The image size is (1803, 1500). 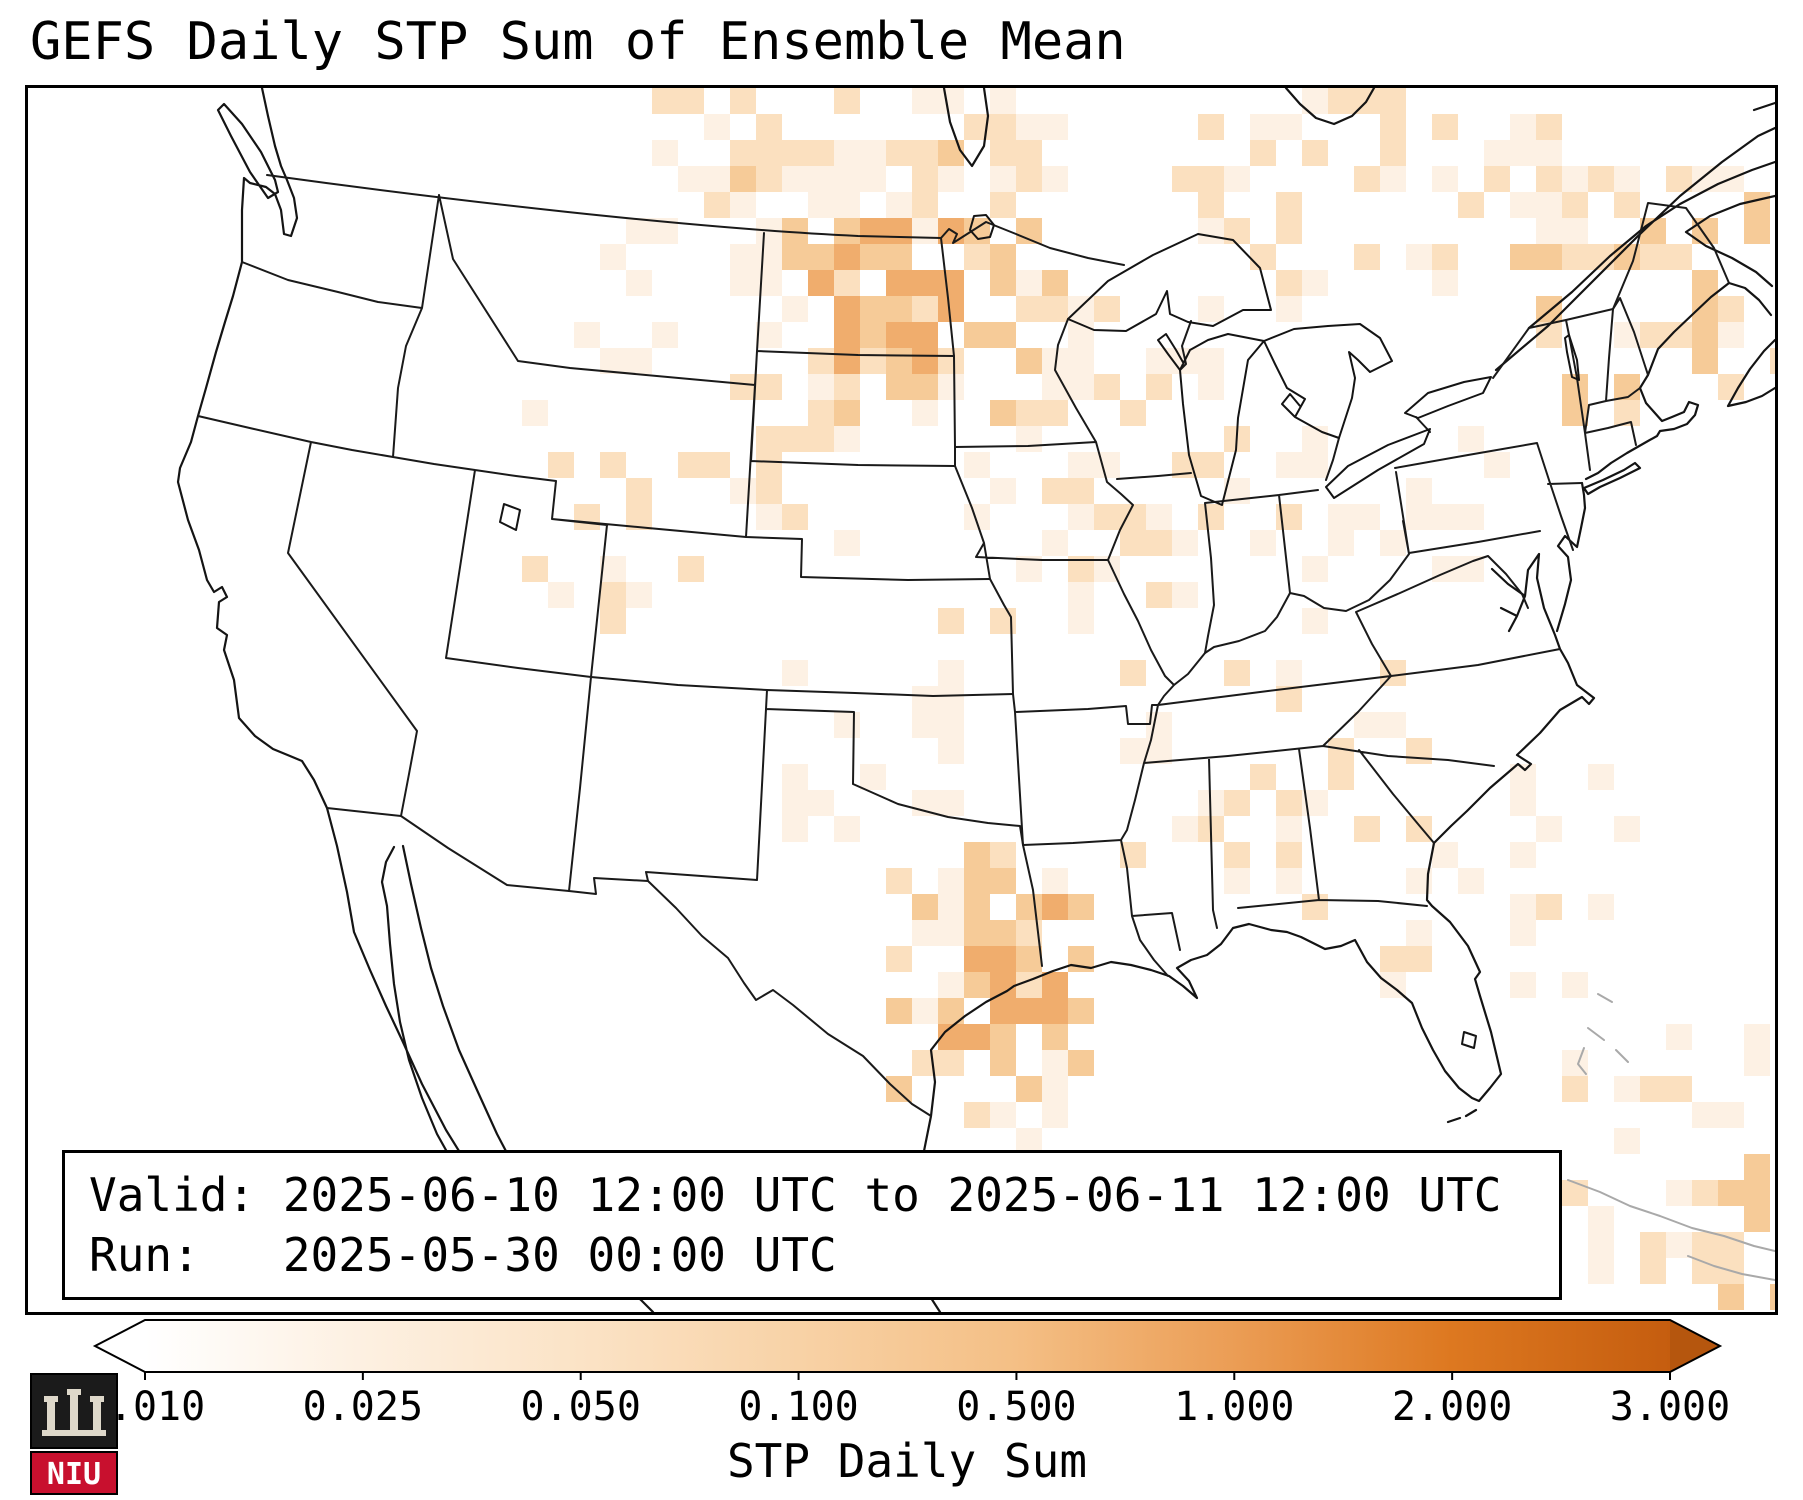 What do you see at coordinates (463, 1255) in the screenshot?
I see `run-line: Run: 2025-05-30 00:00 UTC` at bounding box center [463, 1255].